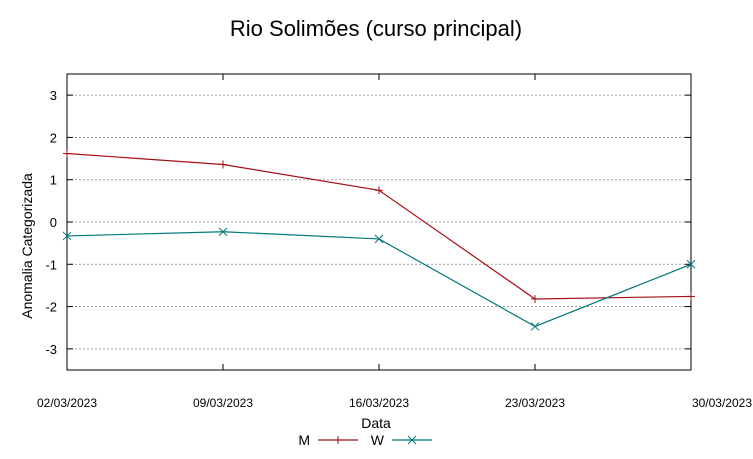 The image size is (753, 459). What do you see at coordinates (53, 137) in the screenshot?
I see `y-tick-label: 2` at bounding box center [53, 137].